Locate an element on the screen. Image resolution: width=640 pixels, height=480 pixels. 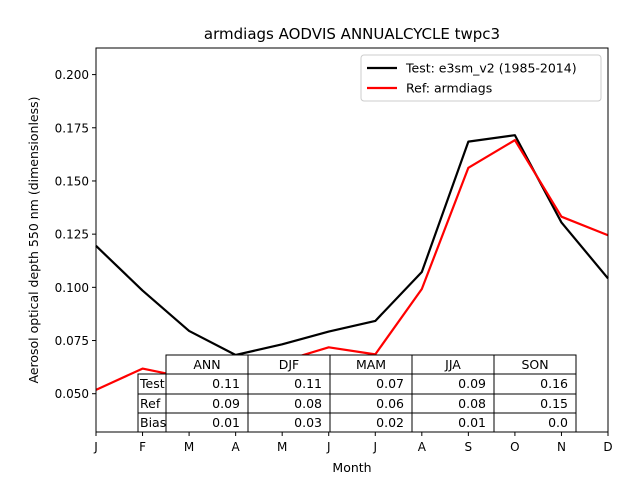
table-row-label: Test is located at coordinates (152, 383).